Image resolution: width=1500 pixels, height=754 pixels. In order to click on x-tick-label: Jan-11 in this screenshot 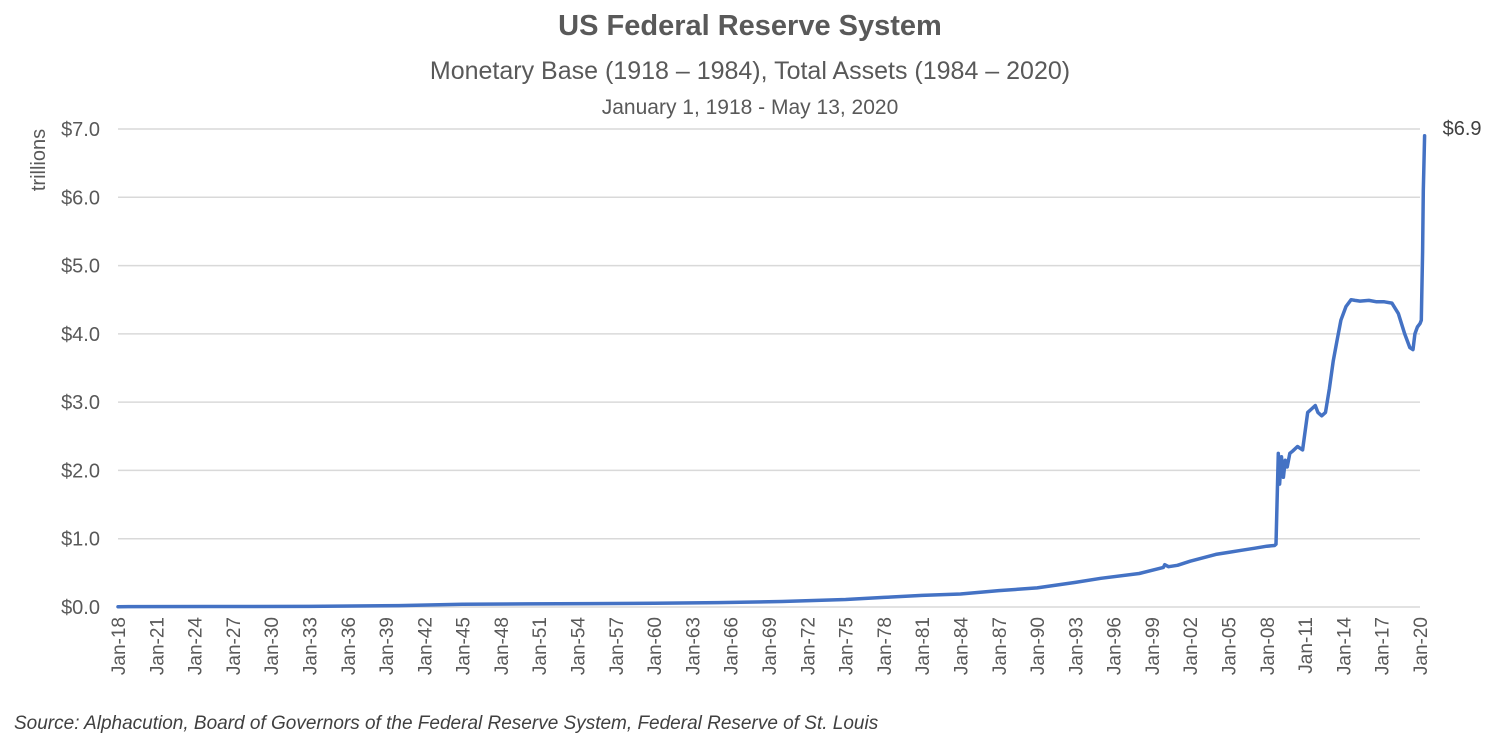, I will do `click(1306, 645)`.